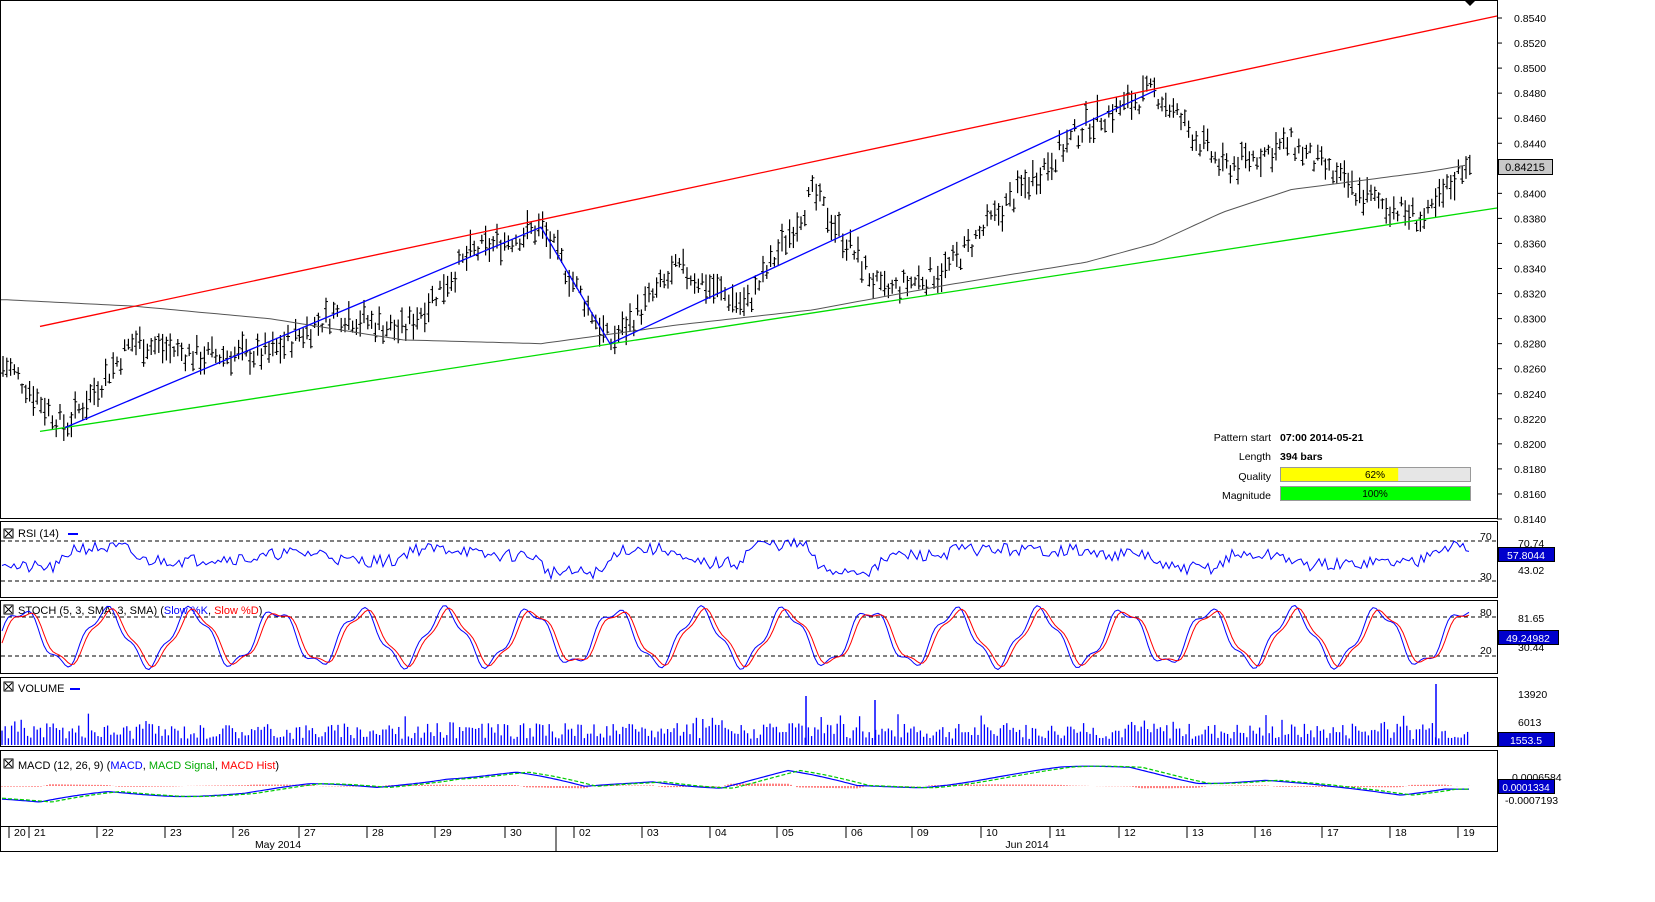  I want to click on magnitude-value: 100%, so click(1375, 494).